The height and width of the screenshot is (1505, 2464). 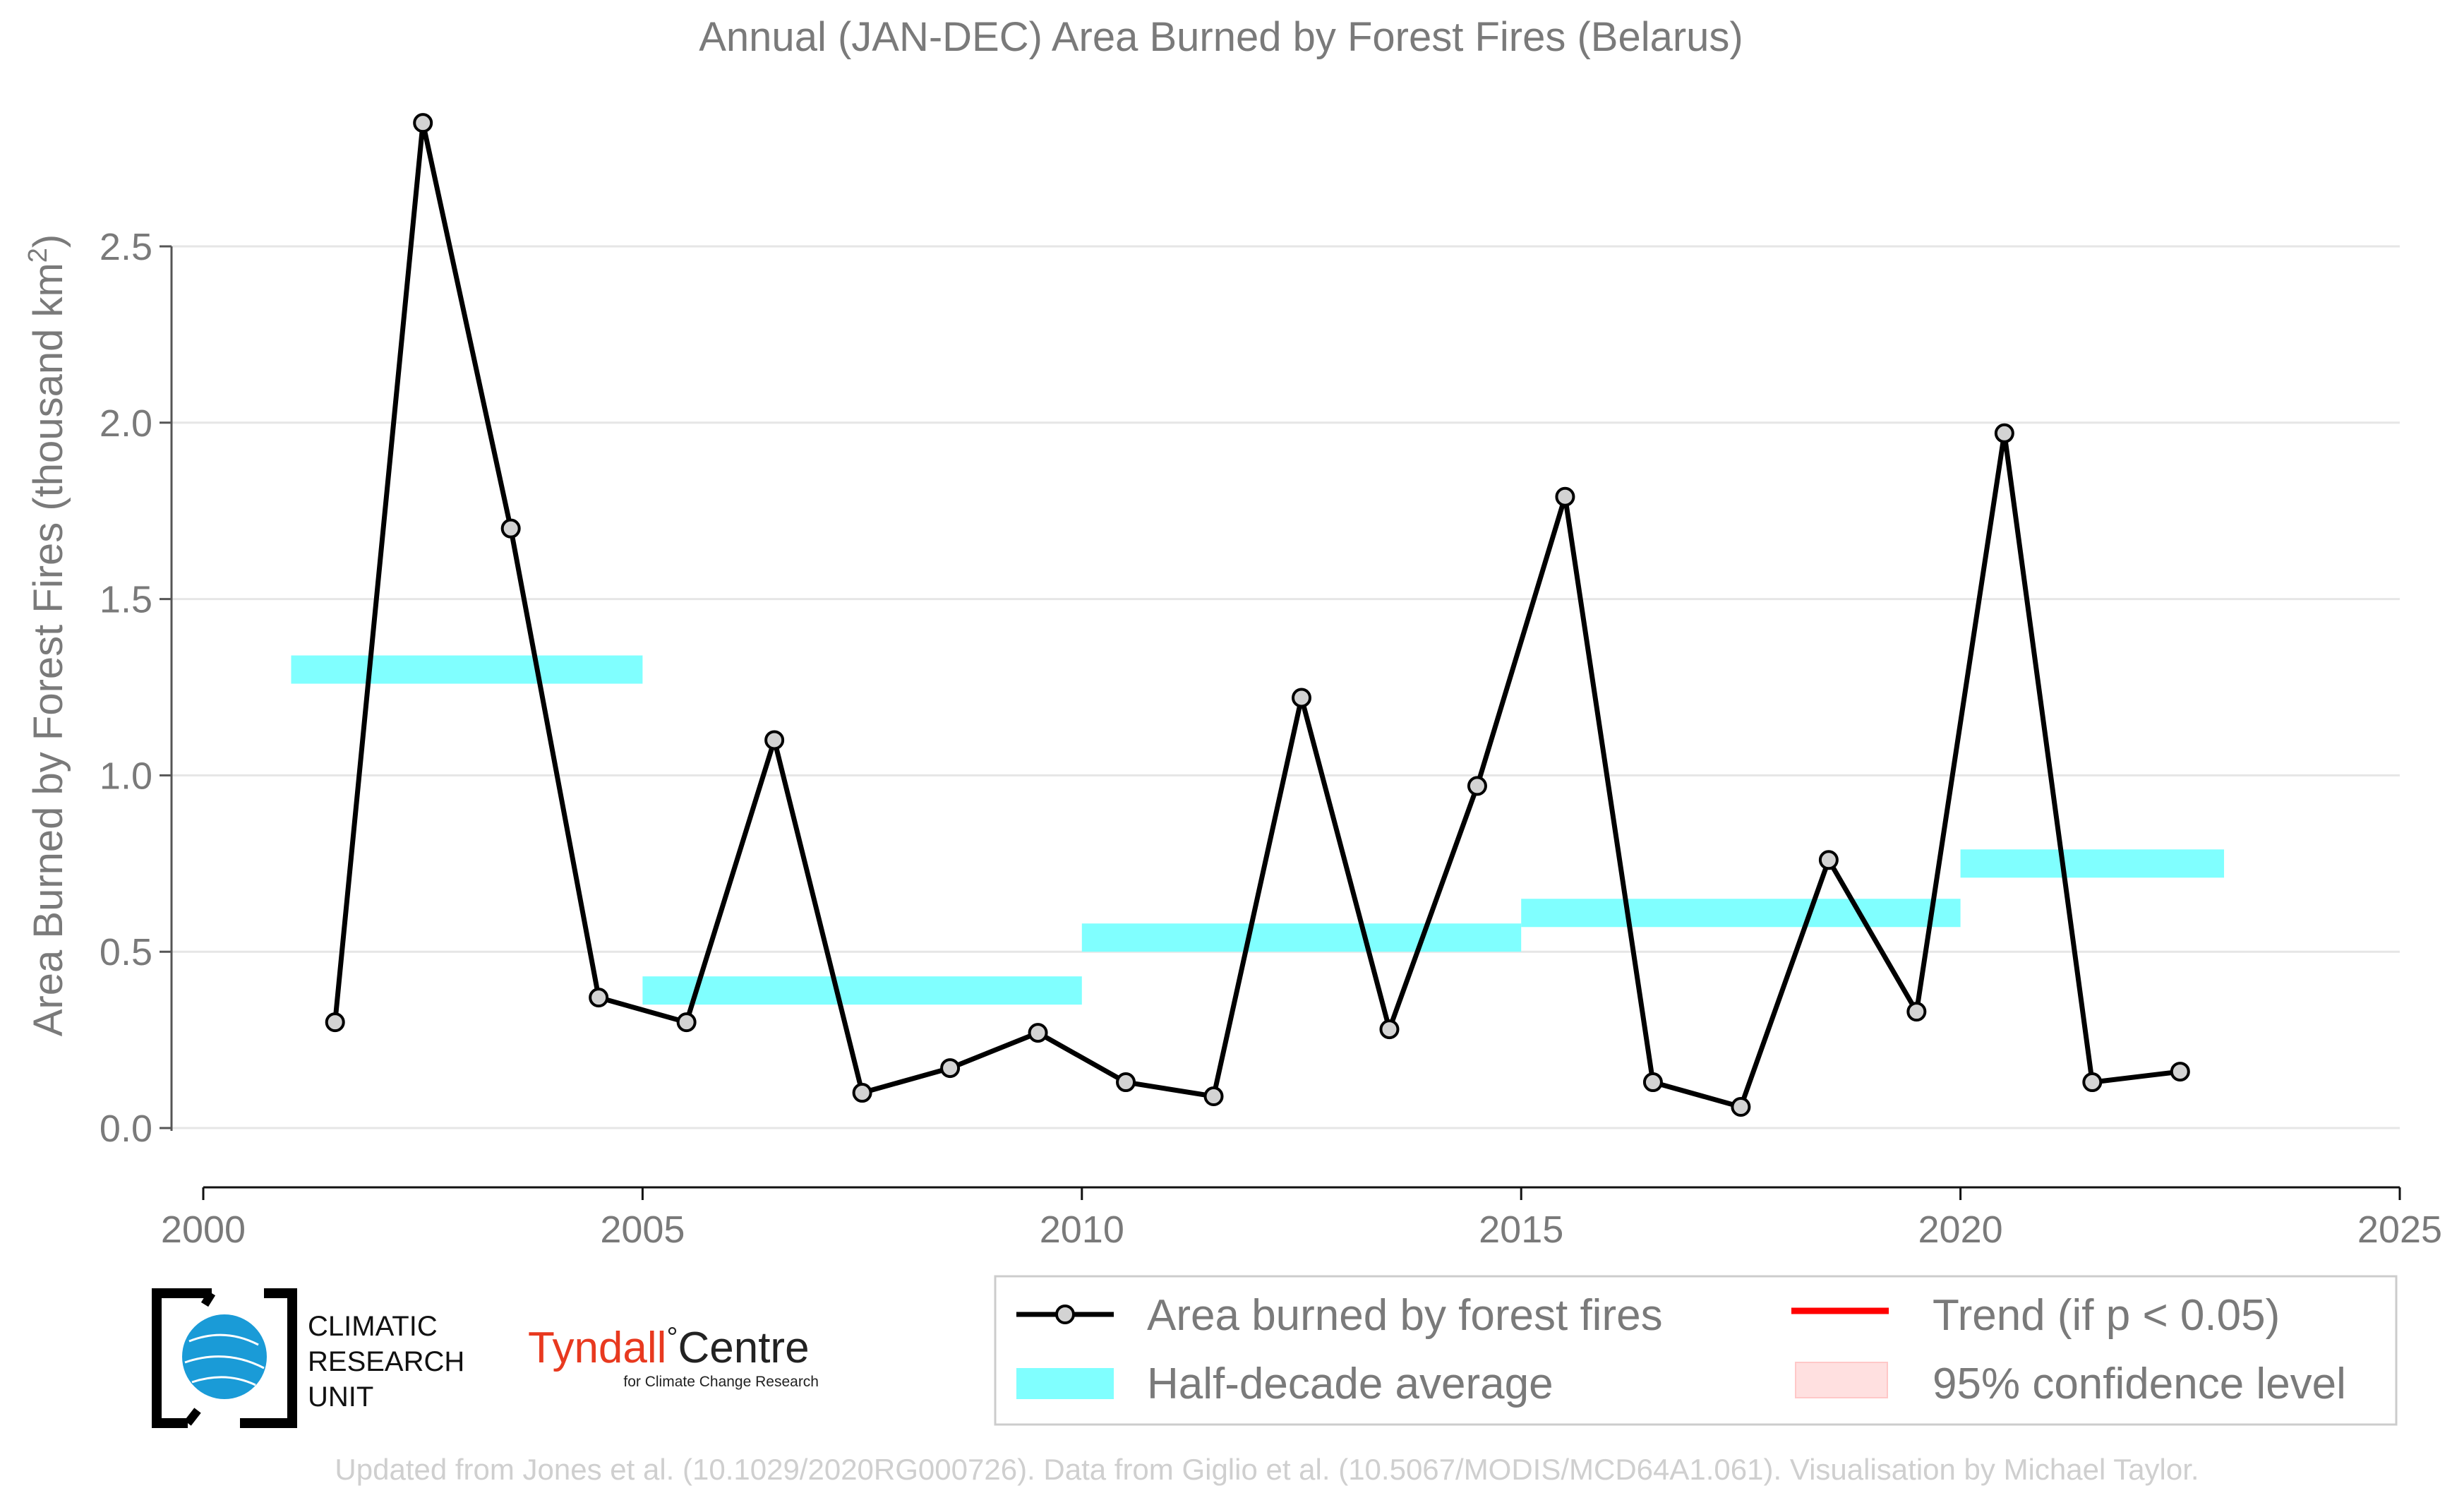 I want to click on legend-series-marker-swatch, so click(x=1065, y=1314).